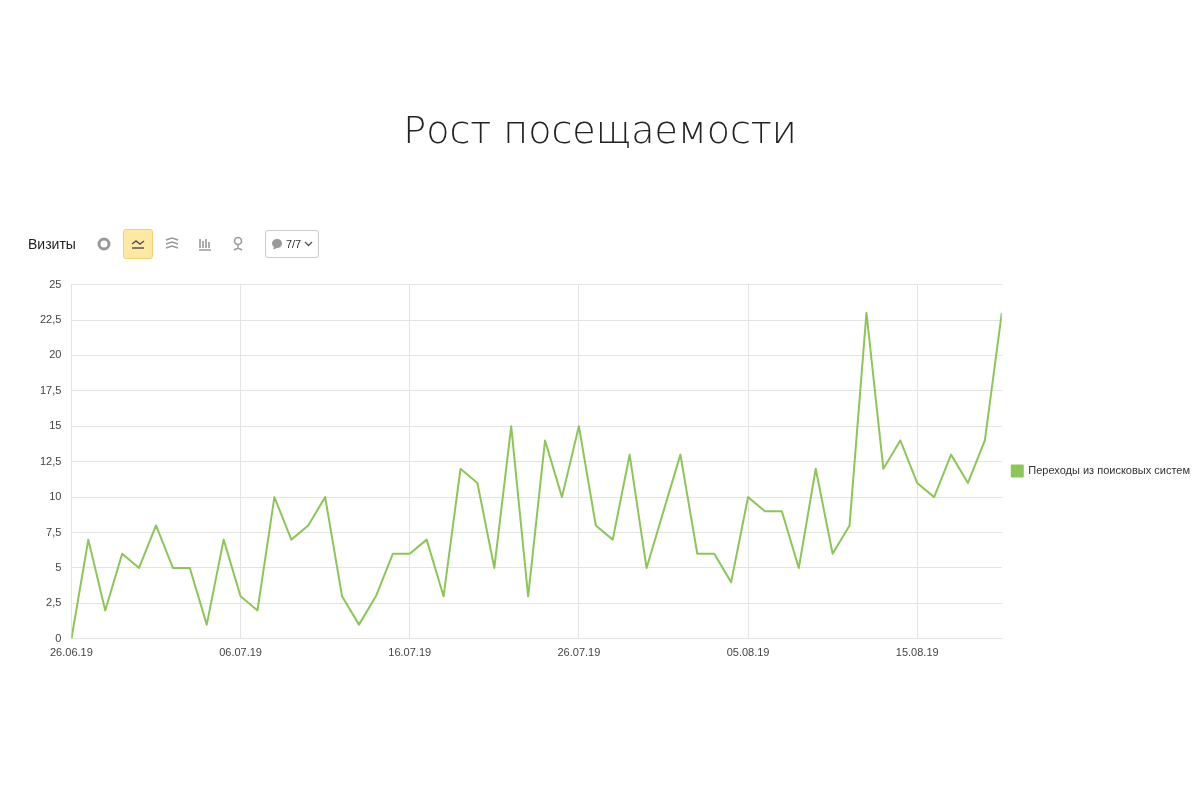 This screenshot has width=1200, height=800. I want to click on y-tick-label: 20, so click(55, 354).